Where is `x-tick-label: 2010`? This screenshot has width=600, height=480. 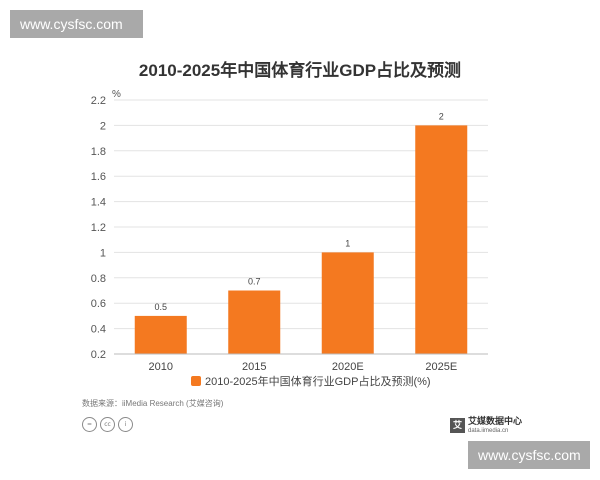 x-tick-label: 2010 is located at coordinates (161, 367).